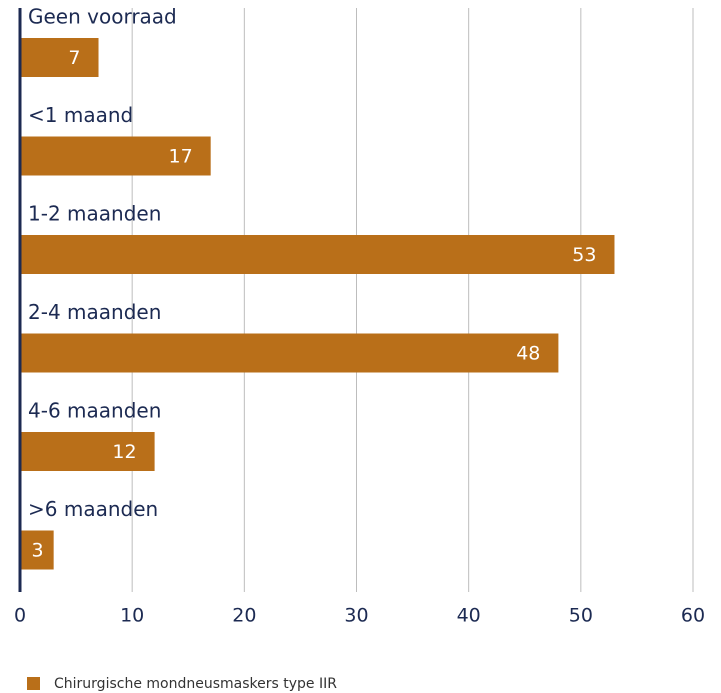 Image resolution: width=721 pixels, height=693 pixels. I want to click on legend-swatch, so click(33, 683).